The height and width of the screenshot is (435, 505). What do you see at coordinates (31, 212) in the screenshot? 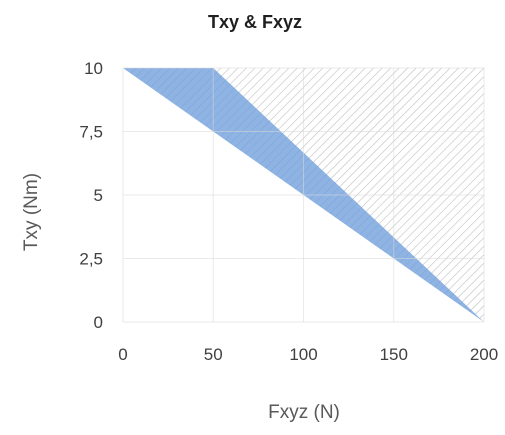
I see `y-axis-label: Txy (Nm)` at bounding box center [31, 212].